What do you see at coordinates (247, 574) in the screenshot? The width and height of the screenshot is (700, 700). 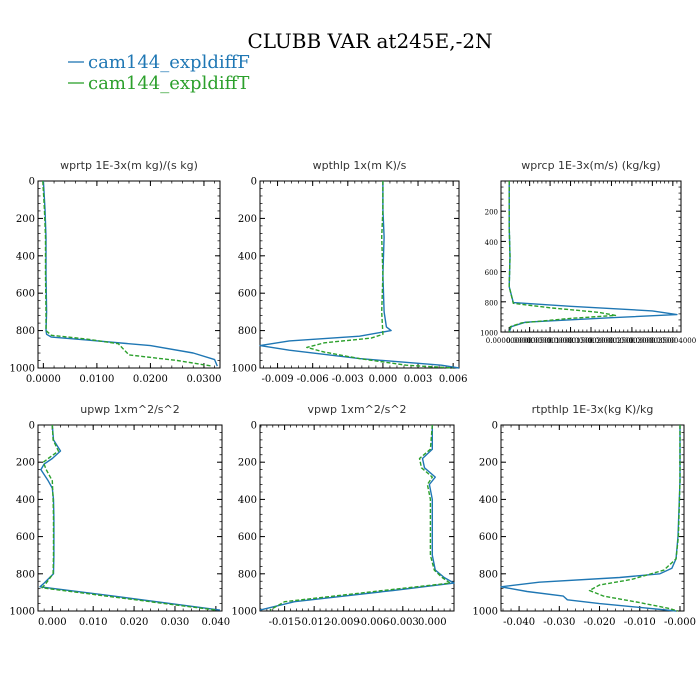 I see `y-tick-label-4-4: 800` at bounding box center [247, 574].